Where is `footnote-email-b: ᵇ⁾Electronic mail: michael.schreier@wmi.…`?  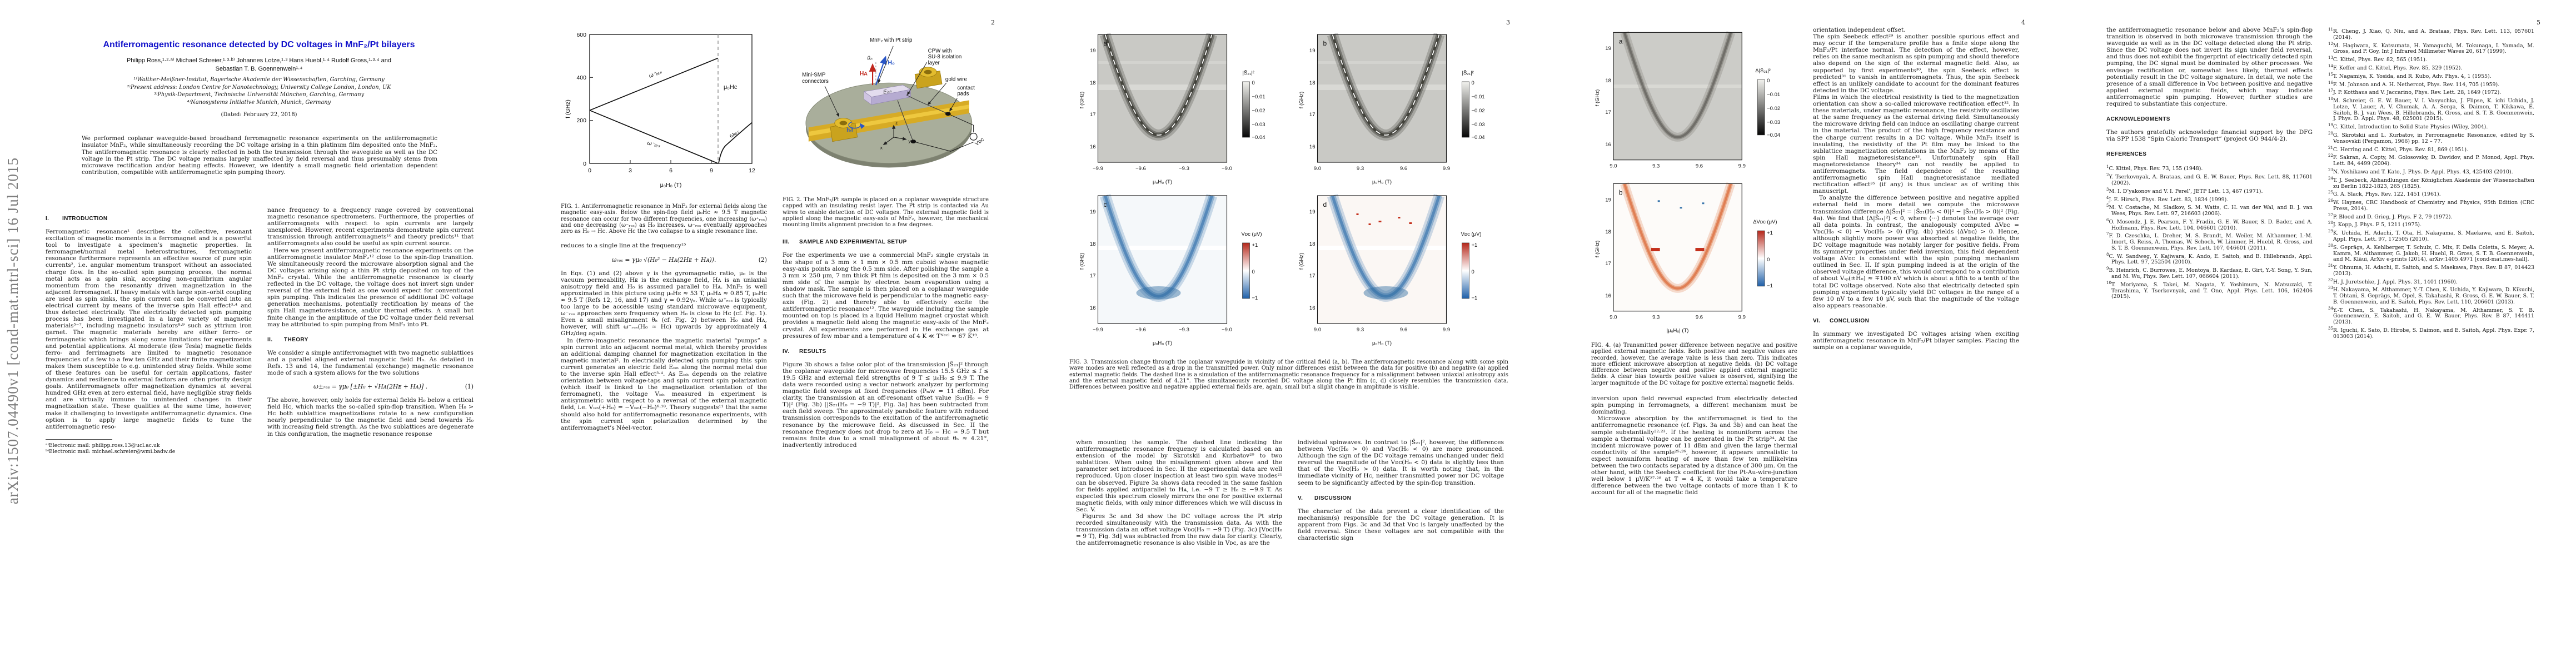
footnote-email-b: ᵇ⁾Electronic mail: michael.schreier@wmi.… is located at coordinates (111, 451).